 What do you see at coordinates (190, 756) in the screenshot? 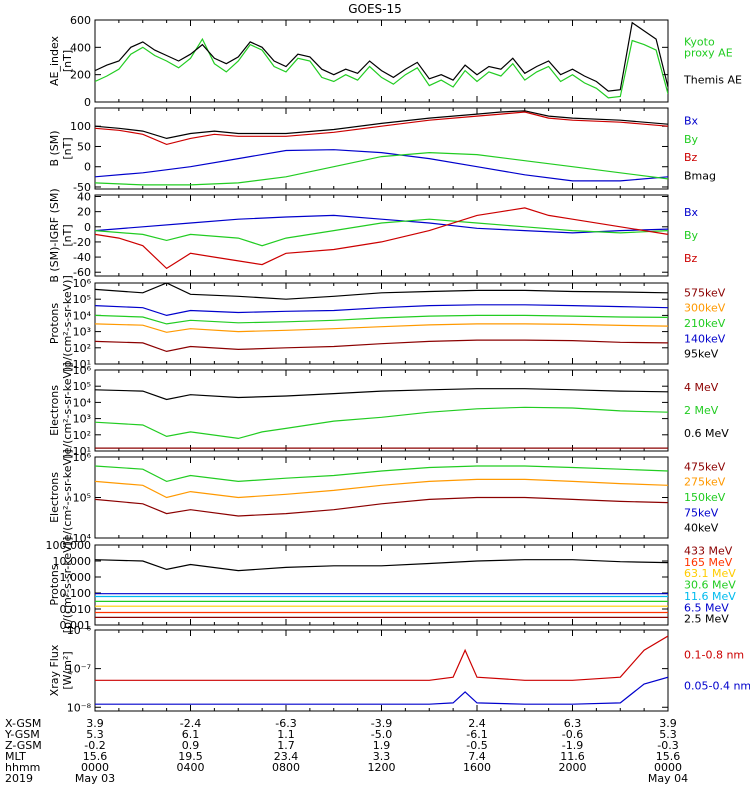
I see `footer-value: 19.5` at bounding box center [190, 756].